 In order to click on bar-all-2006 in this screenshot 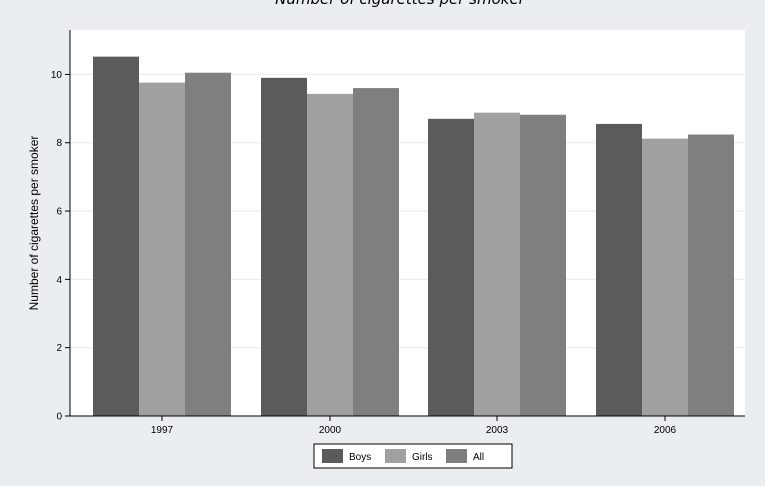, I will do `click(711, 275)`.